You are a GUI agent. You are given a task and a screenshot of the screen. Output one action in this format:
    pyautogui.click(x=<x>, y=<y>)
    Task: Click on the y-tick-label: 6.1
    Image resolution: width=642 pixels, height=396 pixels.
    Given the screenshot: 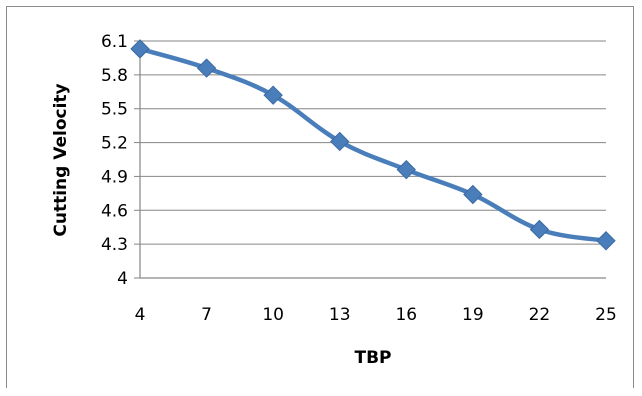 What is the action you would take?
    pyautogui.click(x=114, y=42)
    